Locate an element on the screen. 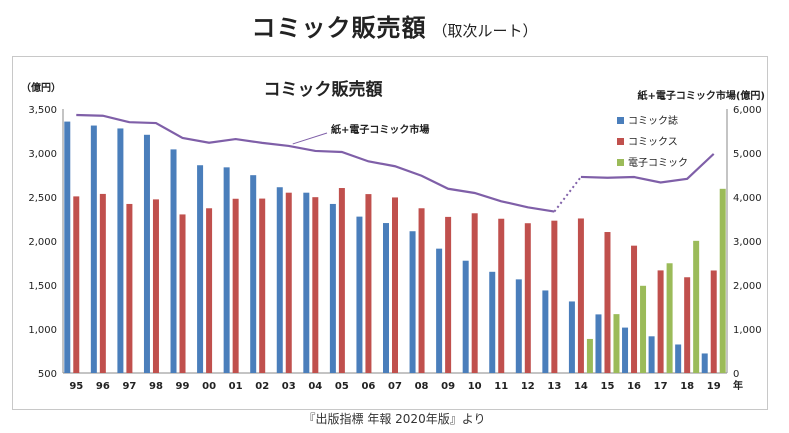  x-tick-label: 10 is located at coordinates (475, 386).